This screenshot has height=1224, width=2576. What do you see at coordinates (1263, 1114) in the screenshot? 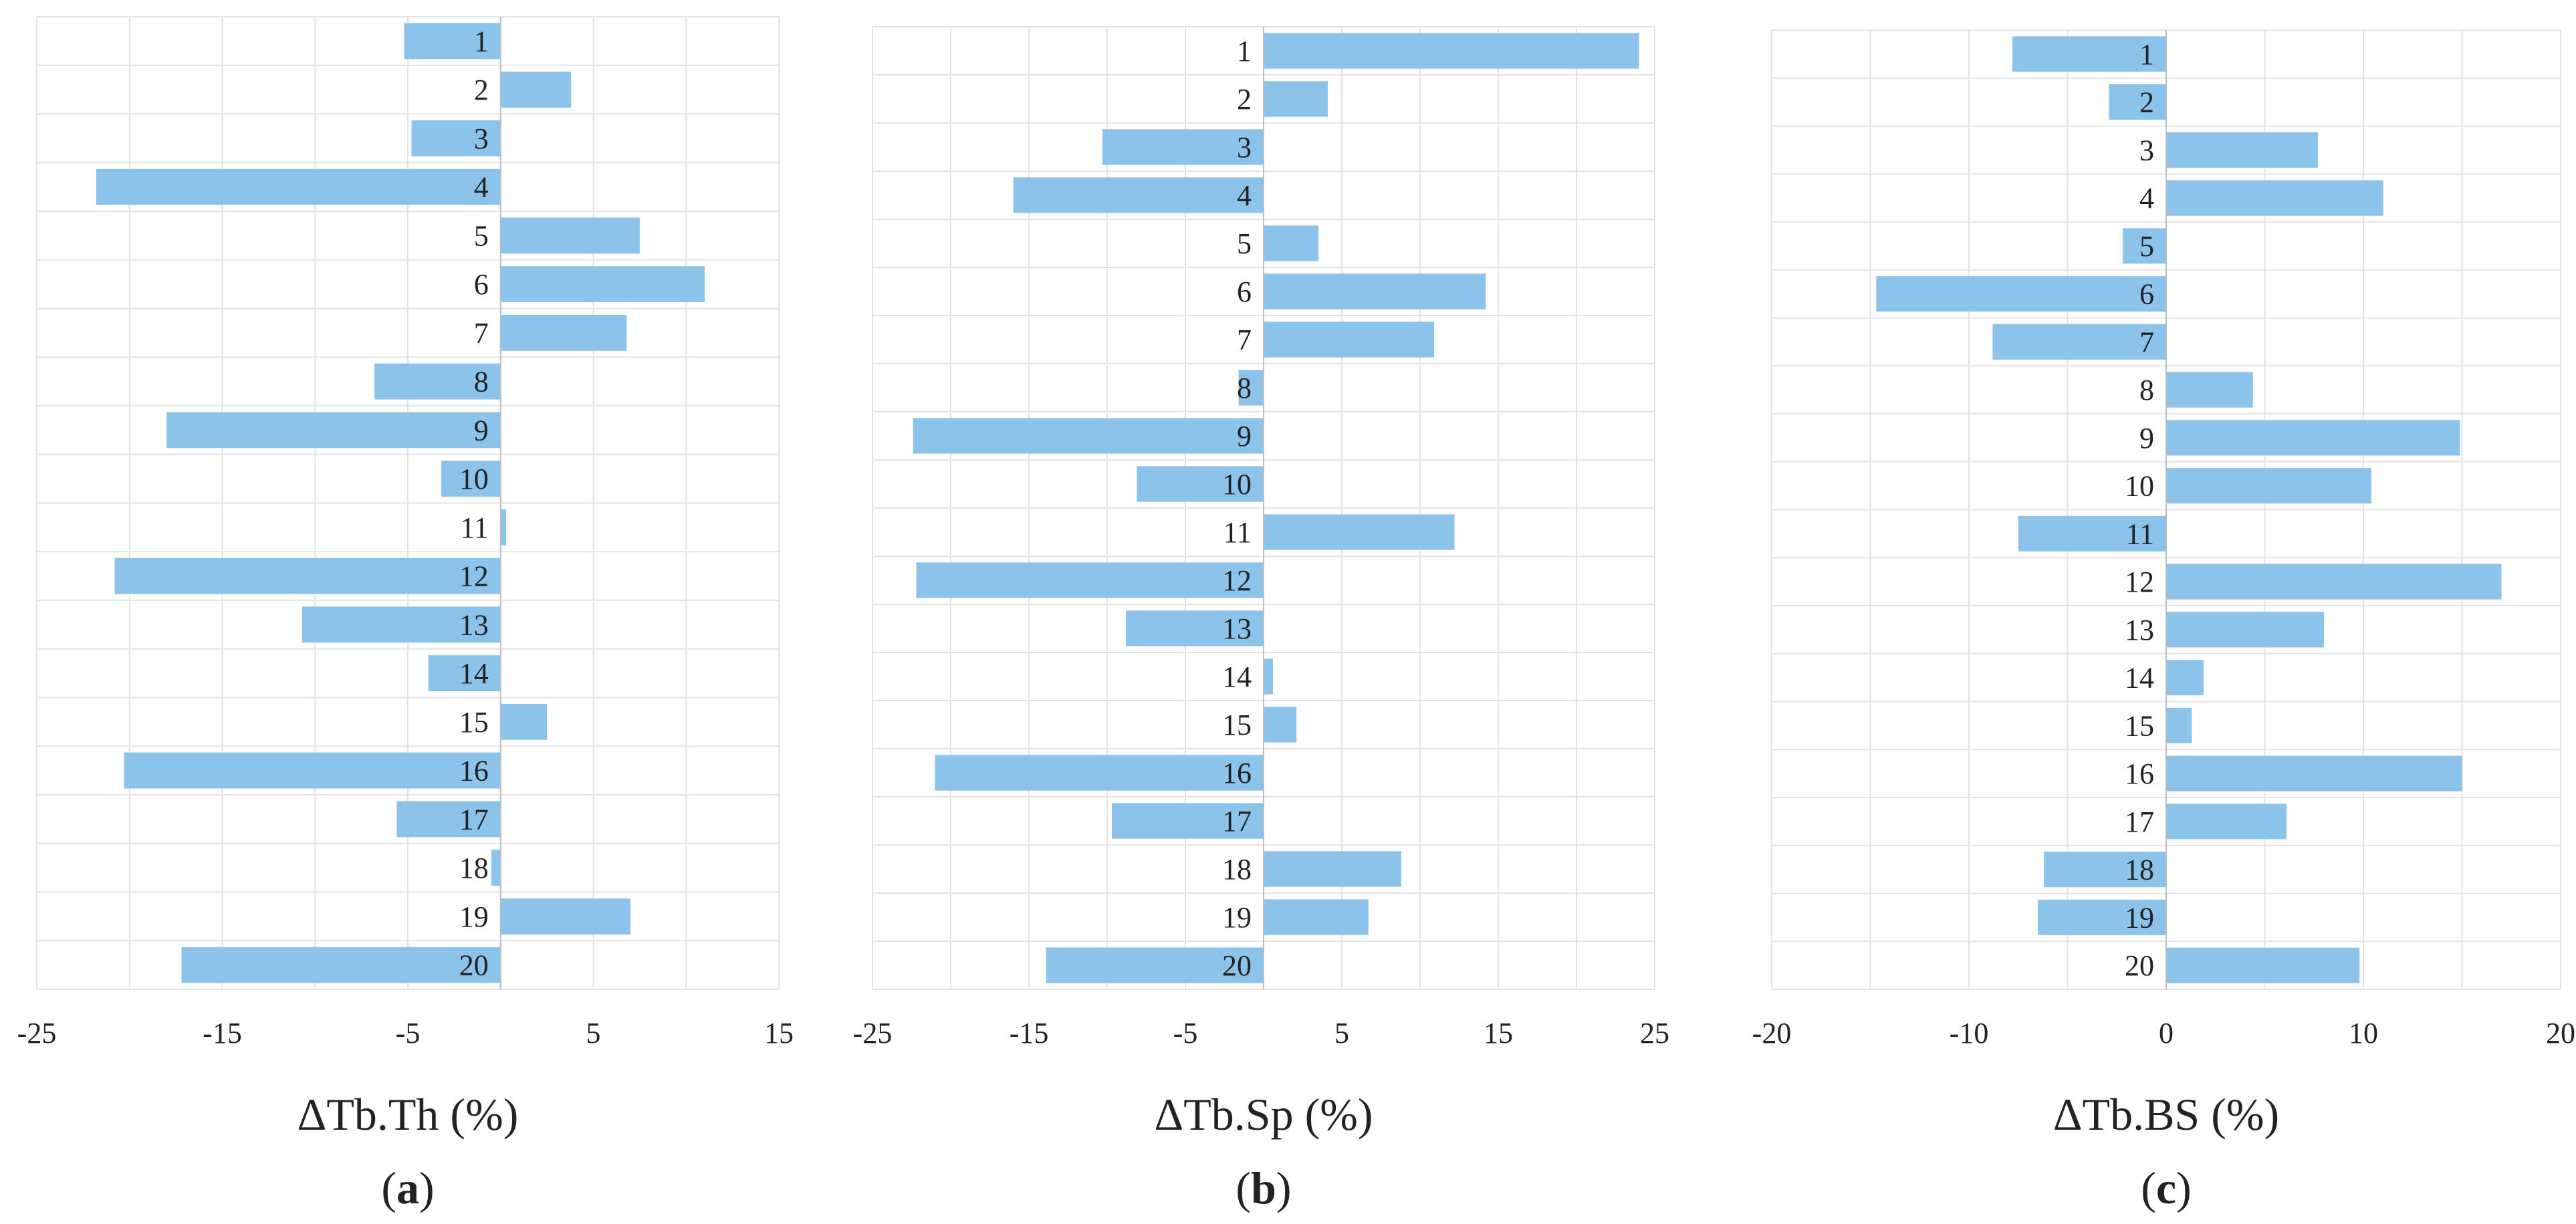
I see `x-axis-label: ΔTb.Sp (%)` at bounding box center [1263, 1114].